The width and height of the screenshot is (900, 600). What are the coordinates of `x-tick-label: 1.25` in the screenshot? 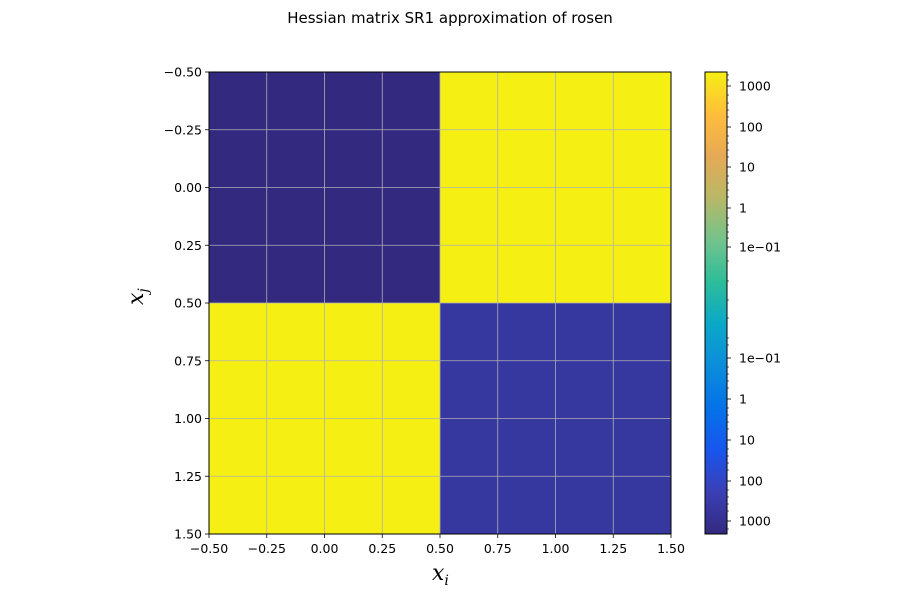 It's located at (613, 548).